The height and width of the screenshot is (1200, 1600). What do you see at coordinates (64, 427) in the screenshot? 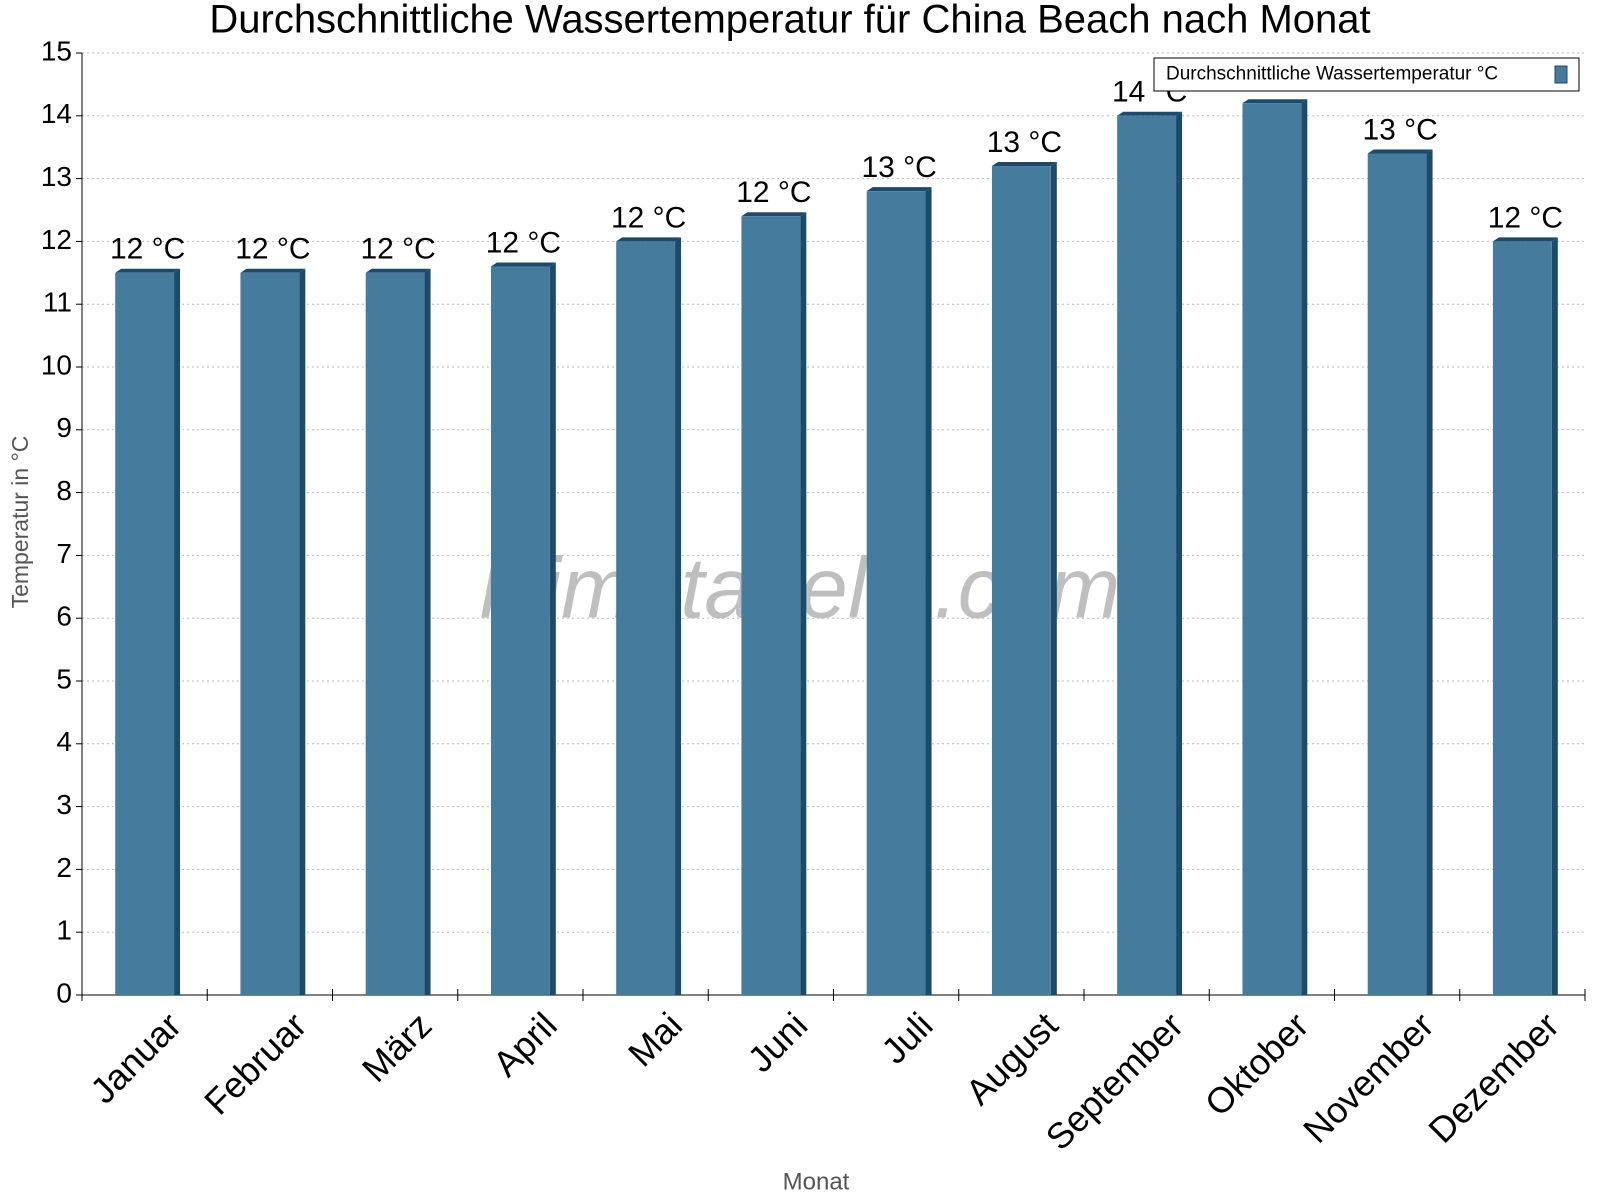
I see `y-tick-label: 9` at bounding box center [64, 427].